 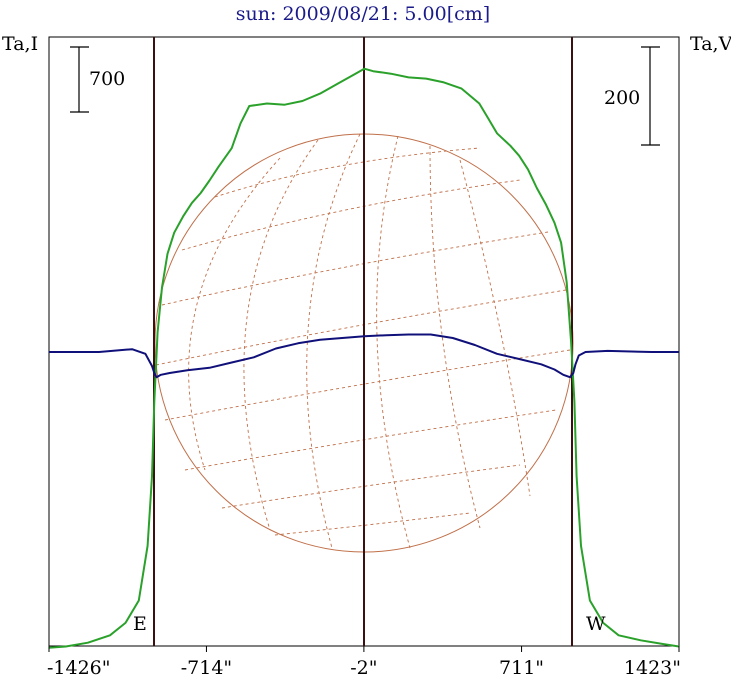 I want to click on chart-title: sun: 2009/08/21: 5.00[cm], so click(x=363, y=14).